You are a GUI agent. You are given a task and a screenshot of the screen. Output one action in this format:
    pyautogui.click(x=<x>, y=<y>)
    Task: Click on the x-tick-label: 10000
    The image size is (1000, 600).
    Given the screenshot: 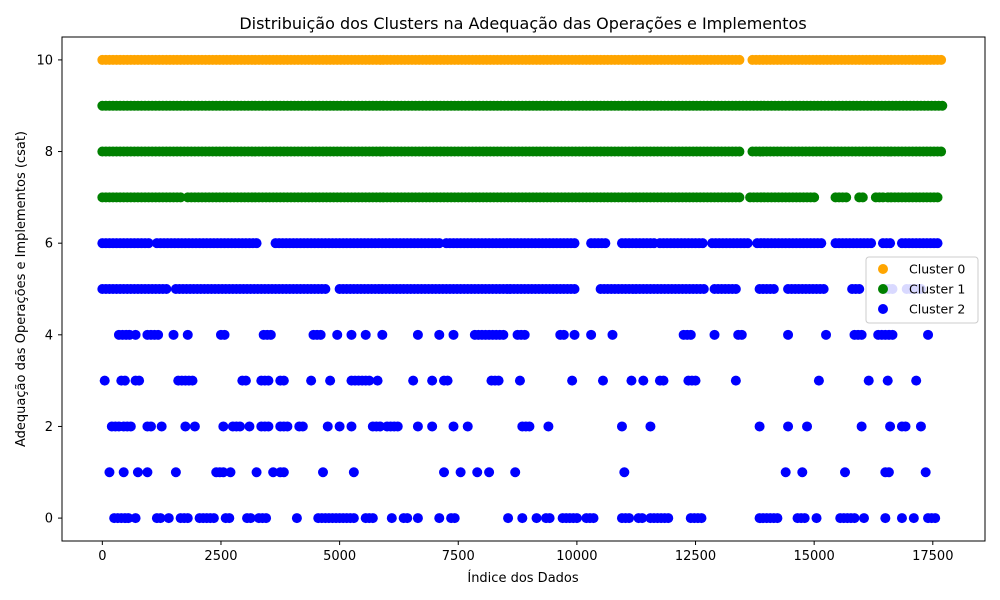 What is the action you would take?
    pyautogui.click(x=576, y=556)
    